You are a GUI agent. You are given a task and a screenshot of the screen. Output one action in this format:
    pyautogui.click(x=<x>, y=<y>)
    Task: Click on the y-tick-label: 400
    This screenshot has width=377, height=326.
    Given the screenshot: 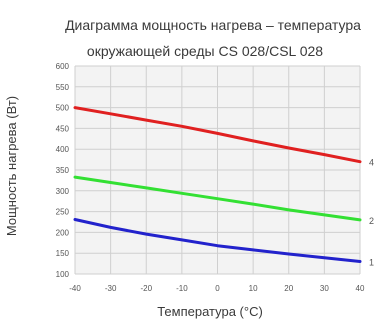 What is the action you would take?
    pyautogui.click(x=63, y=149)
    